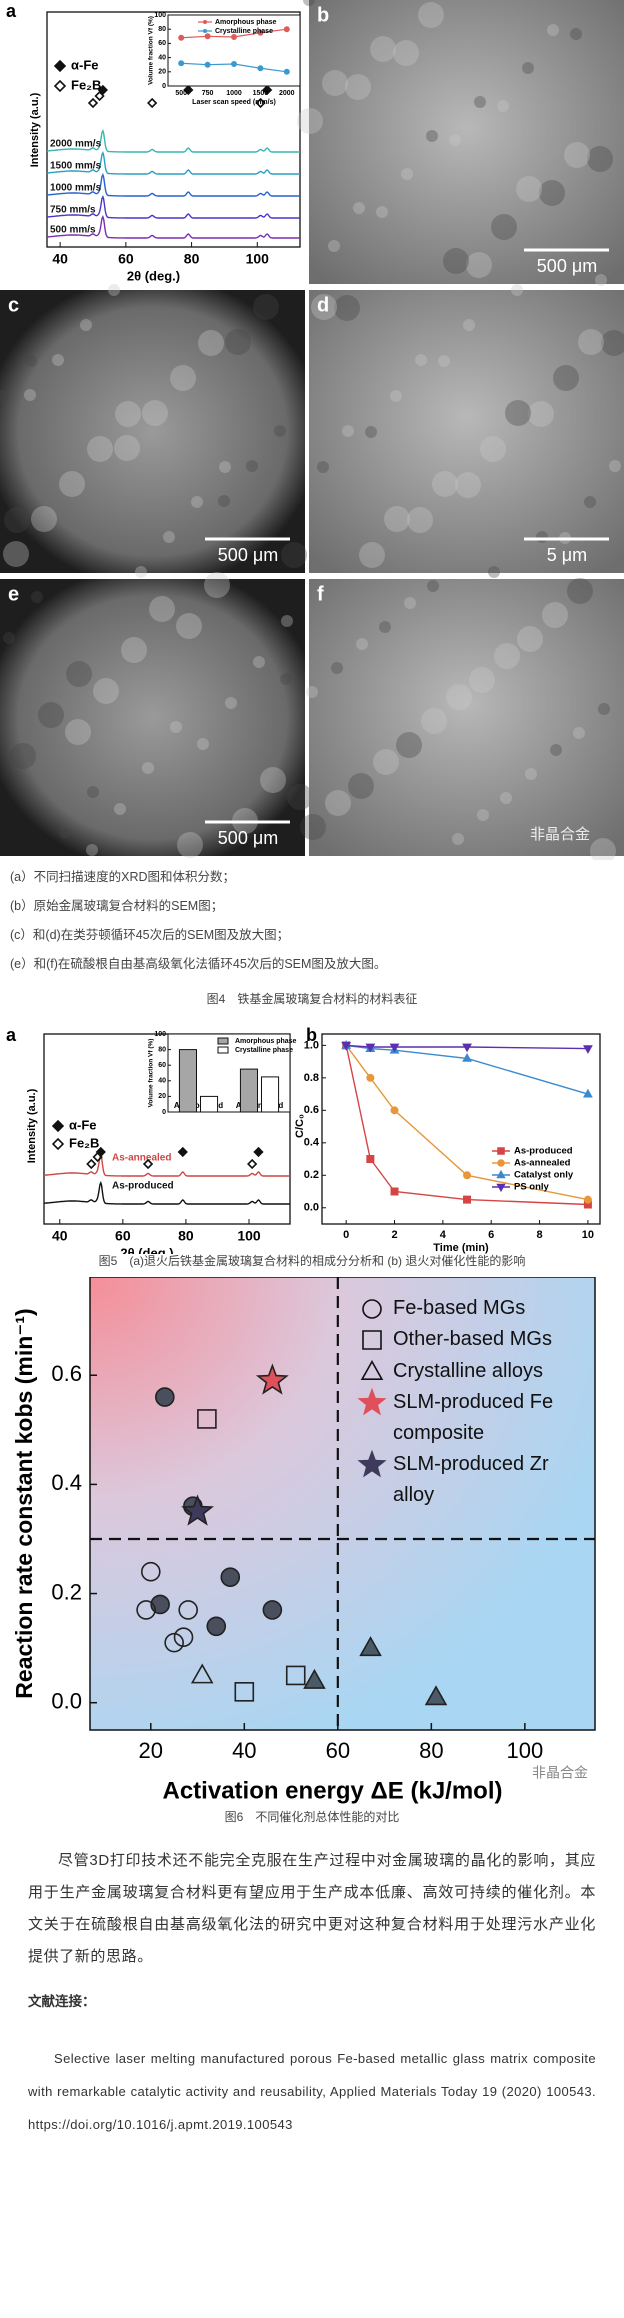  What do you see at coordinates (205, 22) in the screenshot?
I see `legend-marker` at bounding box center [205, 22].